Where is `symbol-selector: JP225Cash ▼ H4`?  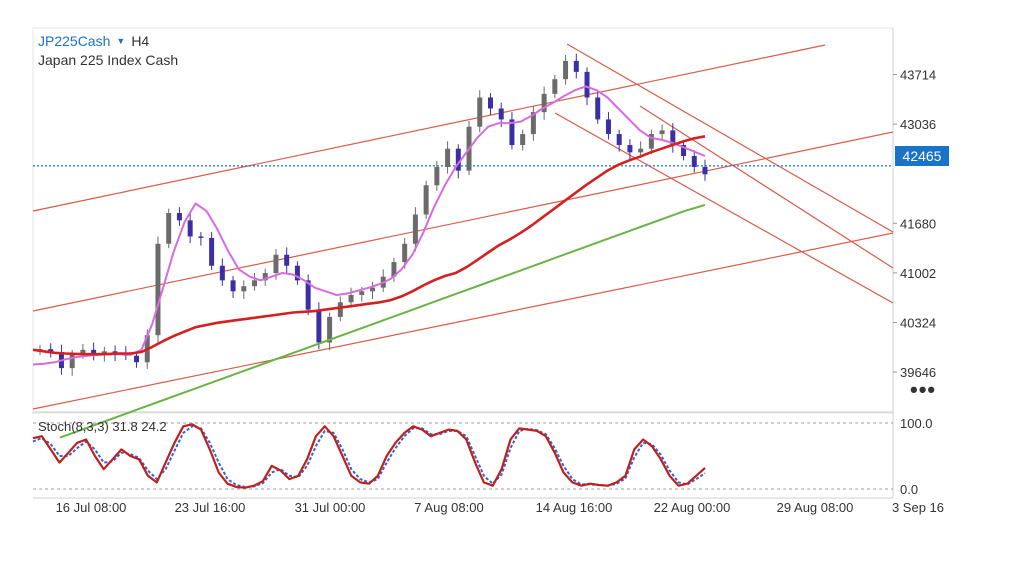
symbol-selector: JP225Cash ▼ H4 is located at coordinates (93, 41).